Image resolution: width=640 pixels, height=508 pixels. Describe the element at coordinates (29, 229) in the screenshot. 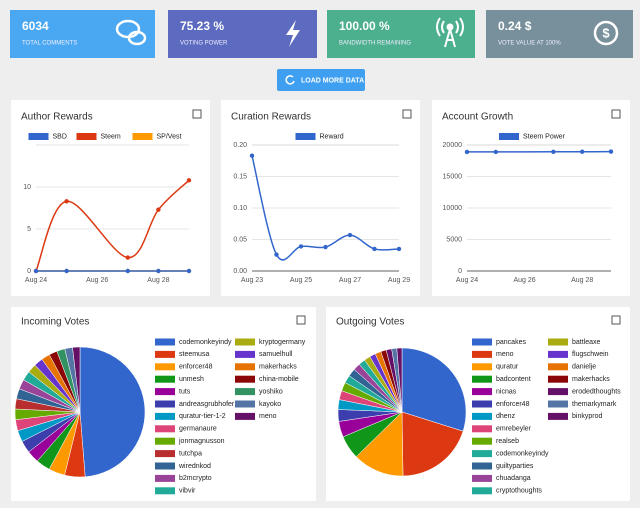

I see `y-tick-label: 5` at that location.